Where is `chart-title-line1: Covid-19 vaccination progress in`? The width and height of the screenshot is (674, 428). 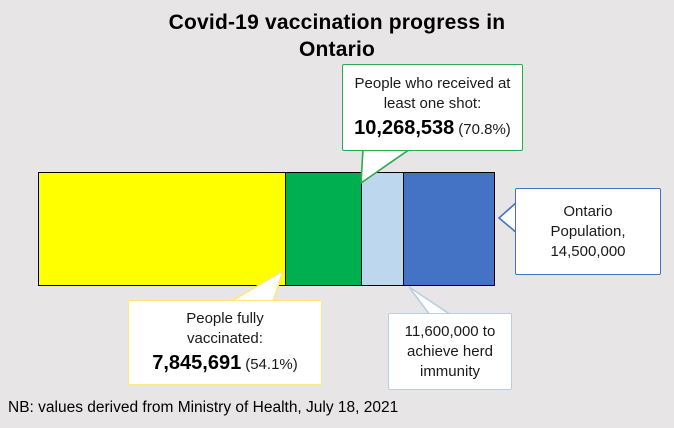
chart-title-line1: Covid-19 vaccination progress in is located at coordinates (337, 22).